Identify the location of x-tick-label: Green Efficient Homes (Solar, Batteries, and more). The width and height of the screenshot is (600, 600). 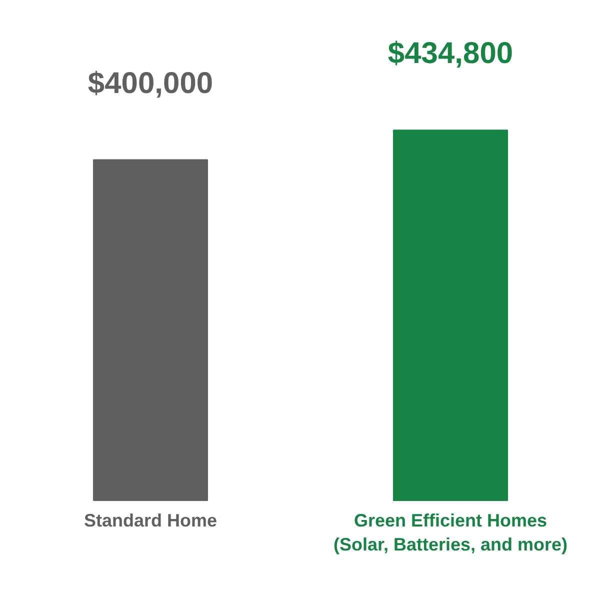
(450, 532).